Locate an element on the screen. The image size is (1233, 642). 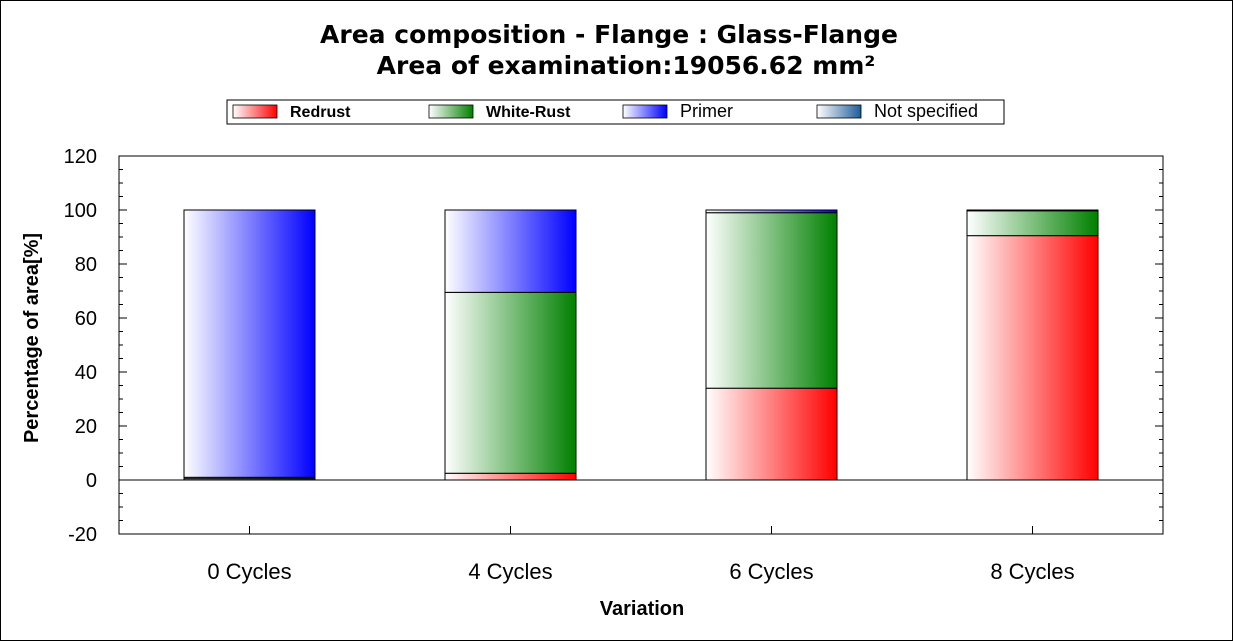
chart-title: Area composition - Flange : Glass-Flange is located at coordinates (609, 34).